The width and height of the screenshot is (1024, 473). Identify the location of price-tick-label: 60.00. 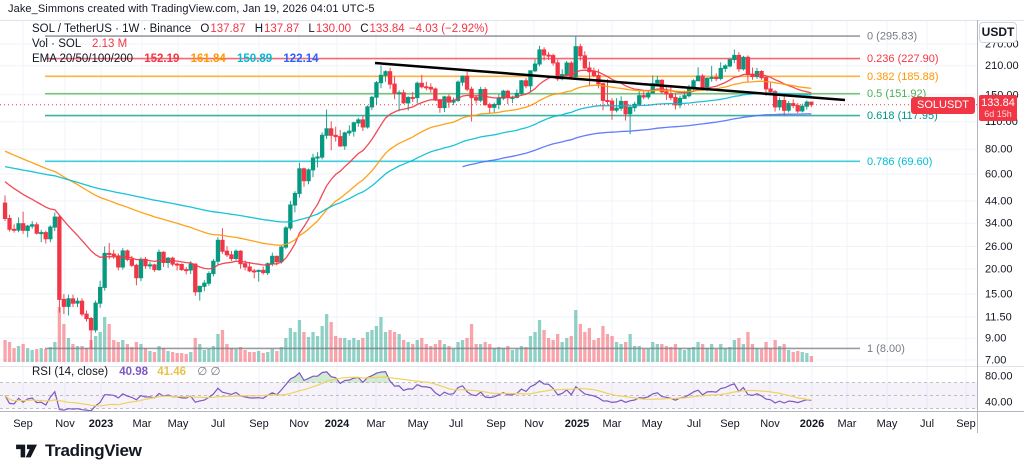
(999, 175).